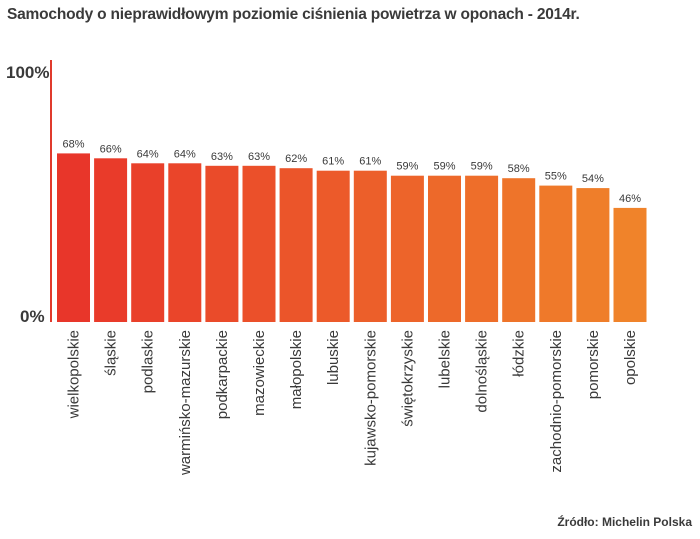 The image size is (700, 539). Describe the element at coordinates (185, 154) in the screenshot. I see `data-label-warmińsko-mazurskie: 64%` at that location.